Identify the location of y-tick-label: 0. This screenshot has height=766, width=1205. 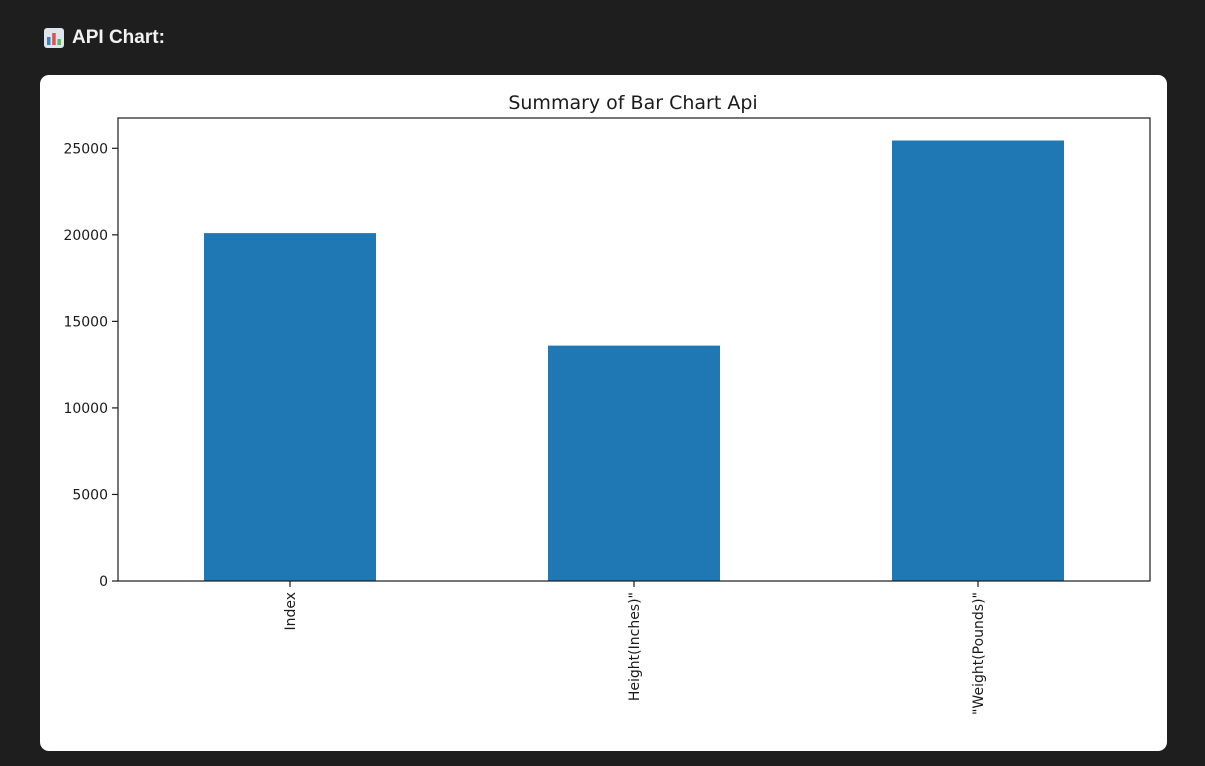
(103, 582).